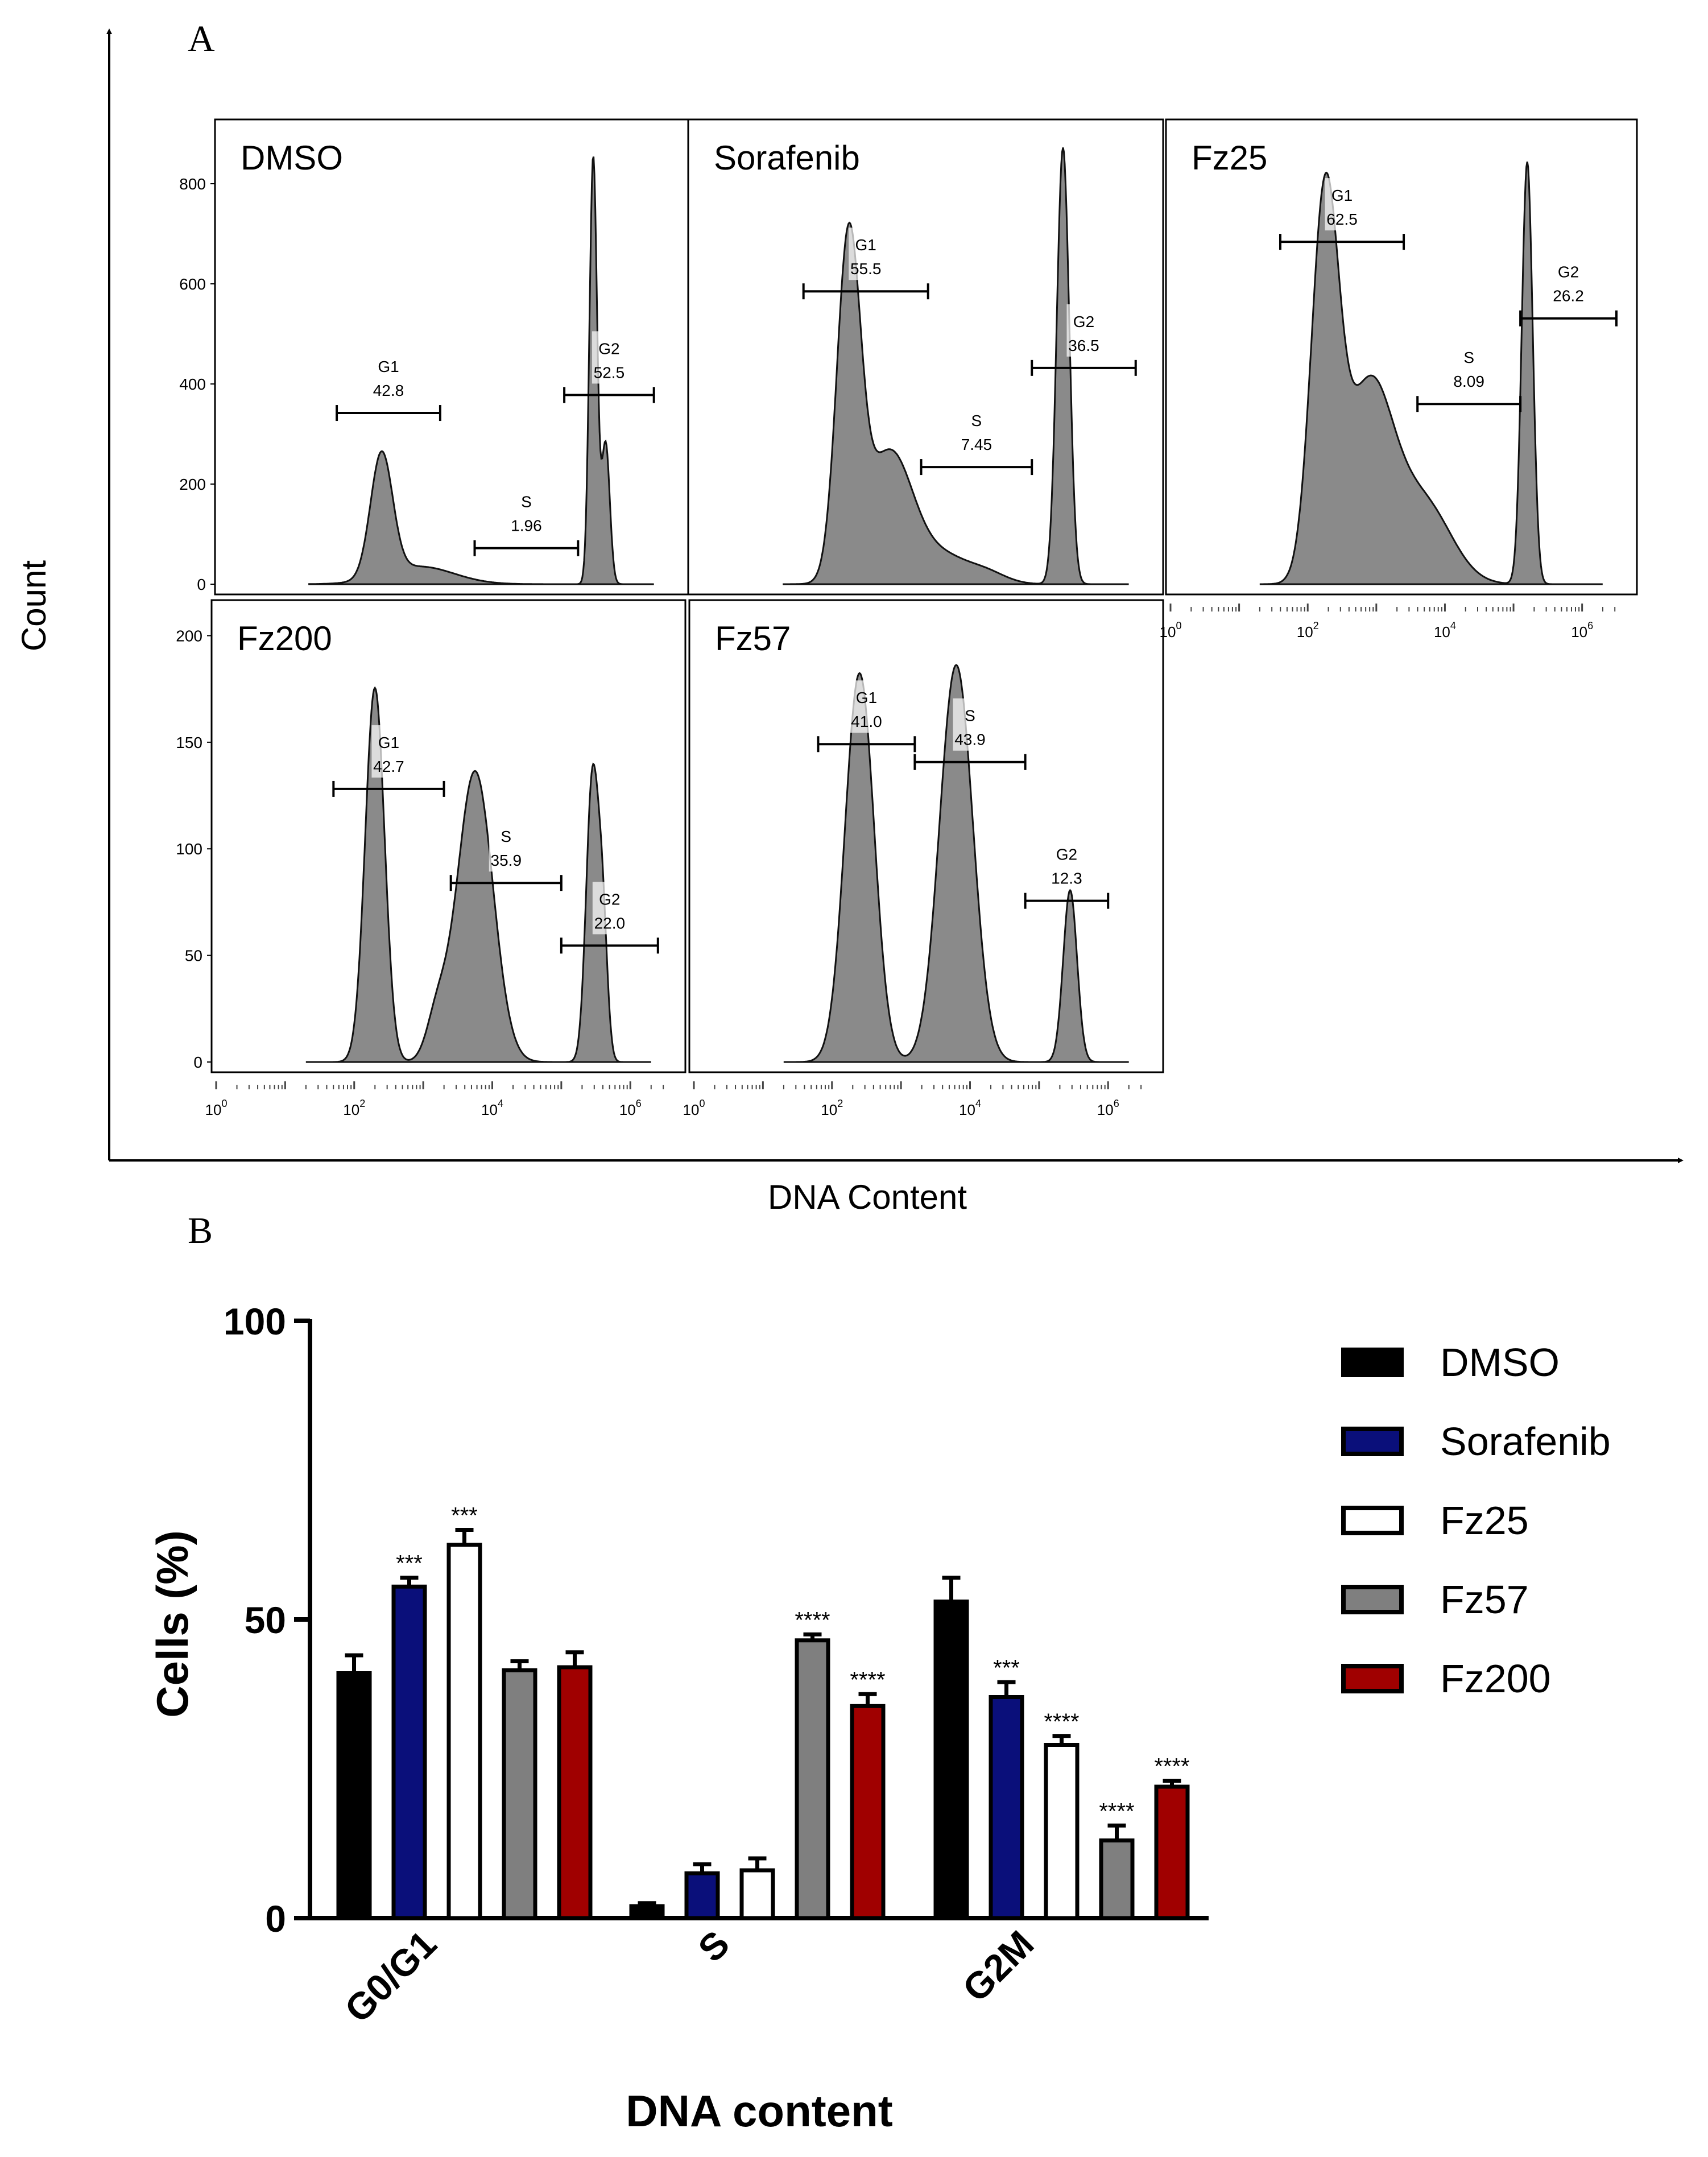 This screenshot has height=2157, width=1708. What do you see at coordinates (172, 1623) in the screenshot?
I see `y-axis-title: Cells (%)` at bounding box center [172, 1623].